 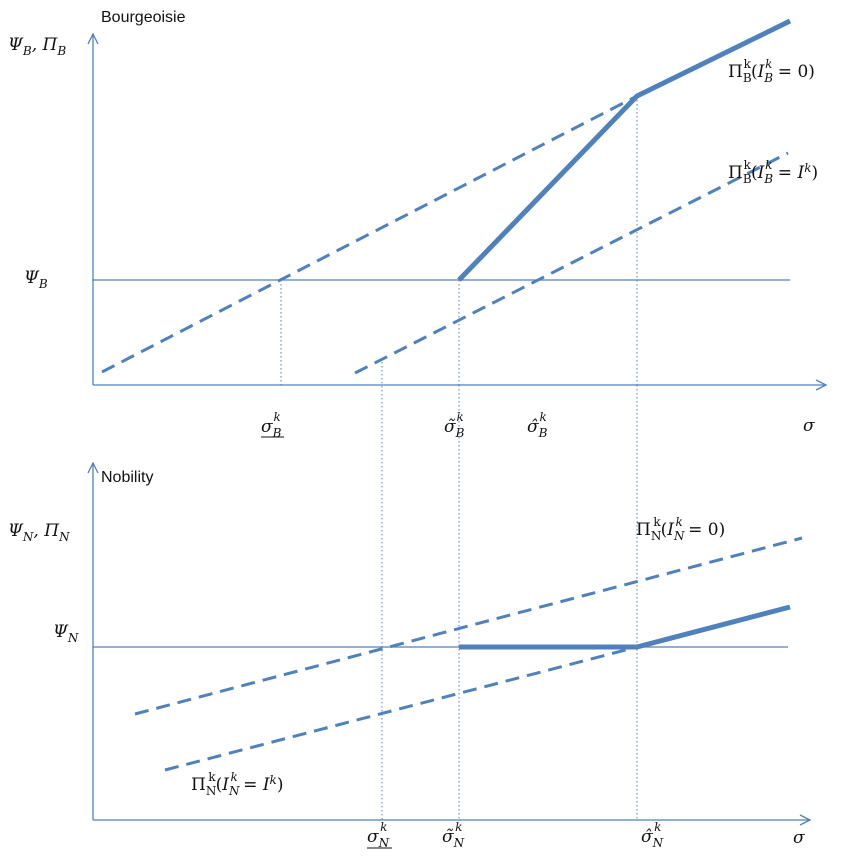 I want to click on tick-sigma-n-tilde: σ̃Nk, so click(x=453, y=835).